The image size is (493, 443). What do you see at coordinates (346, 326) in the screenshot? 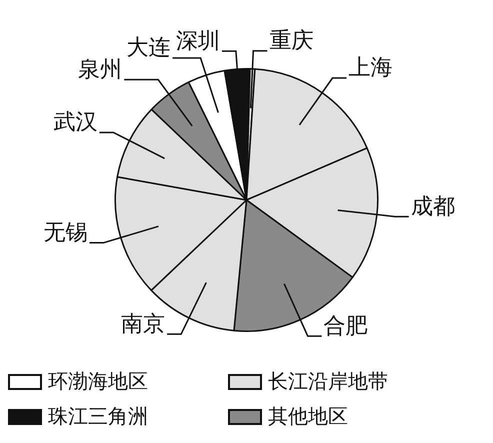
I see `slice-label: 合肥` at bounding box center [346, 326].